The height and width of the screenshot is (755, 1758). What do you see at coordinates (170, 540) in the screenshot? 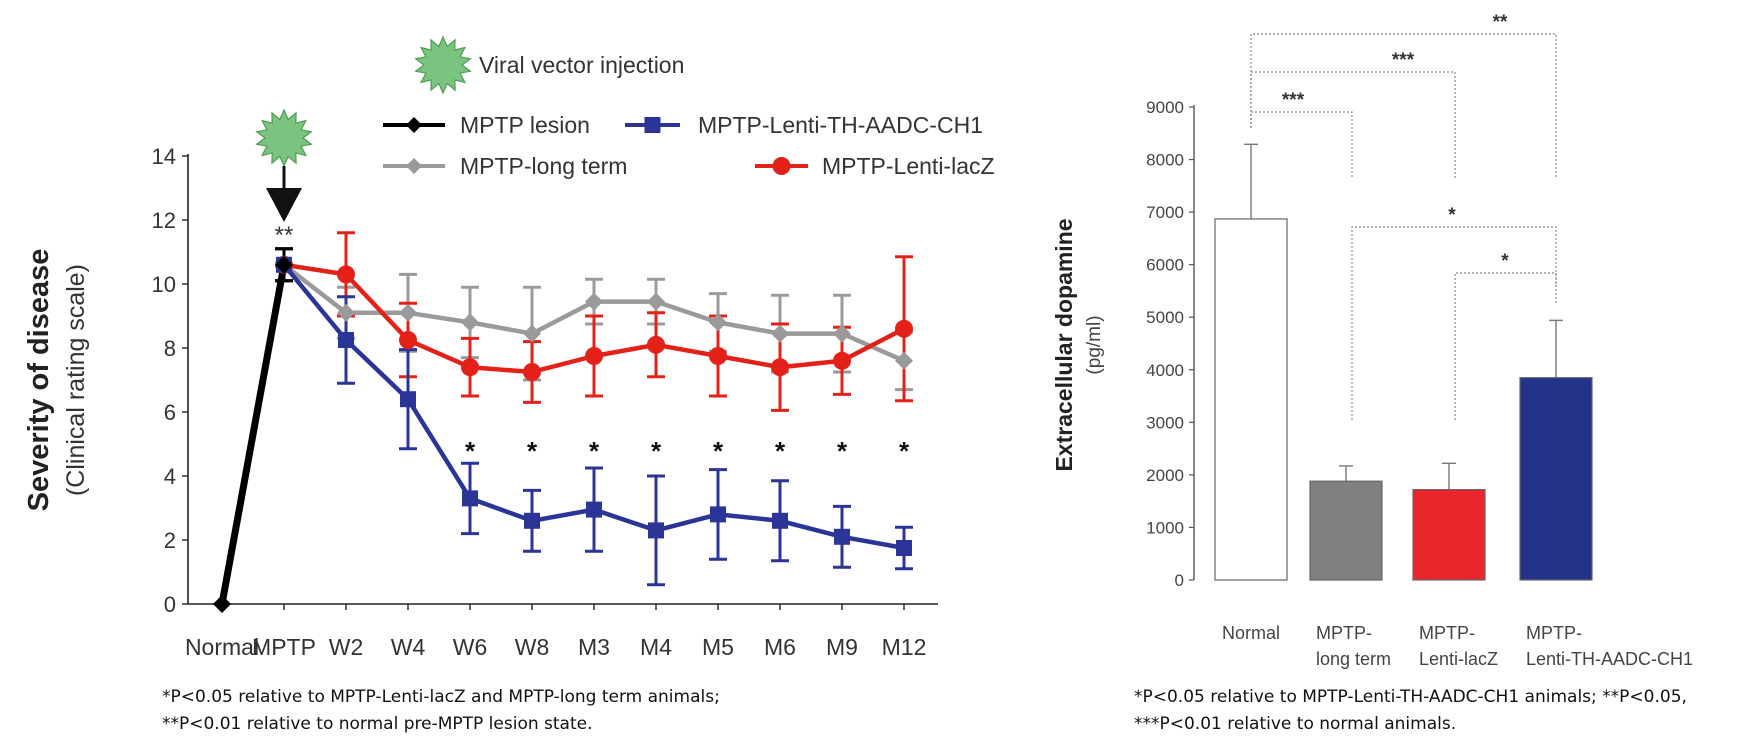
I see `y-tick-label: 2` at bounding box center [170, 540].